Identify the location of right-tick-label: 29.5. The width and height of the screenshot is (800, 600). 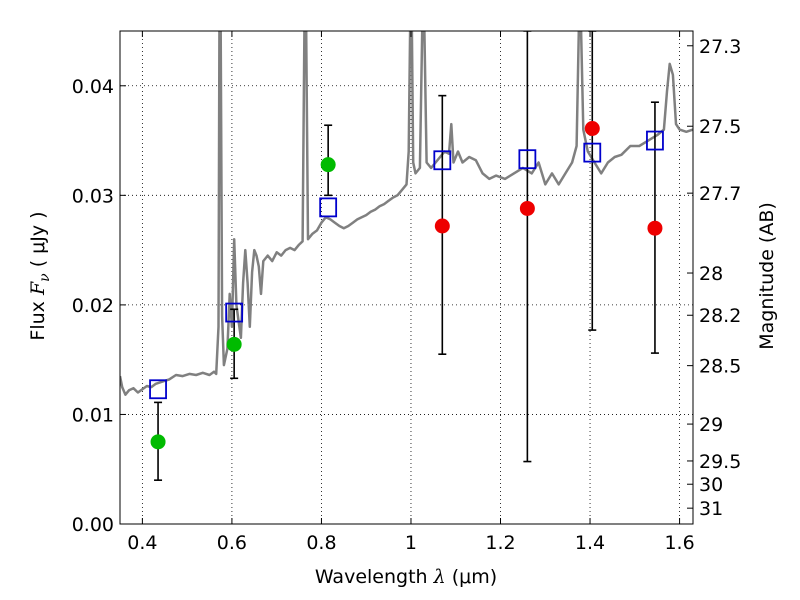
(720, 462).